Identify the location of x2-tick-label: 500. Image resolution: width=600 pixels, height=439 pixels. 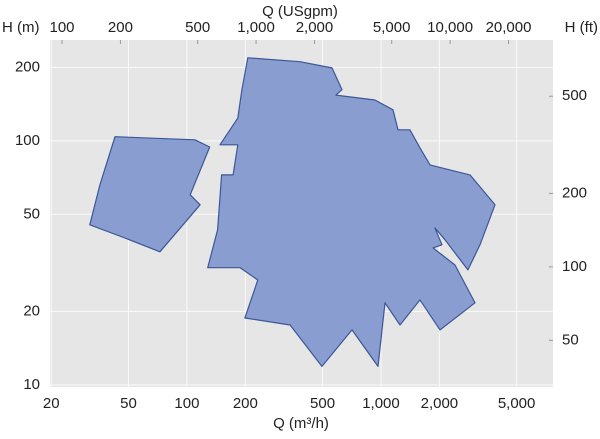
(197, 27).